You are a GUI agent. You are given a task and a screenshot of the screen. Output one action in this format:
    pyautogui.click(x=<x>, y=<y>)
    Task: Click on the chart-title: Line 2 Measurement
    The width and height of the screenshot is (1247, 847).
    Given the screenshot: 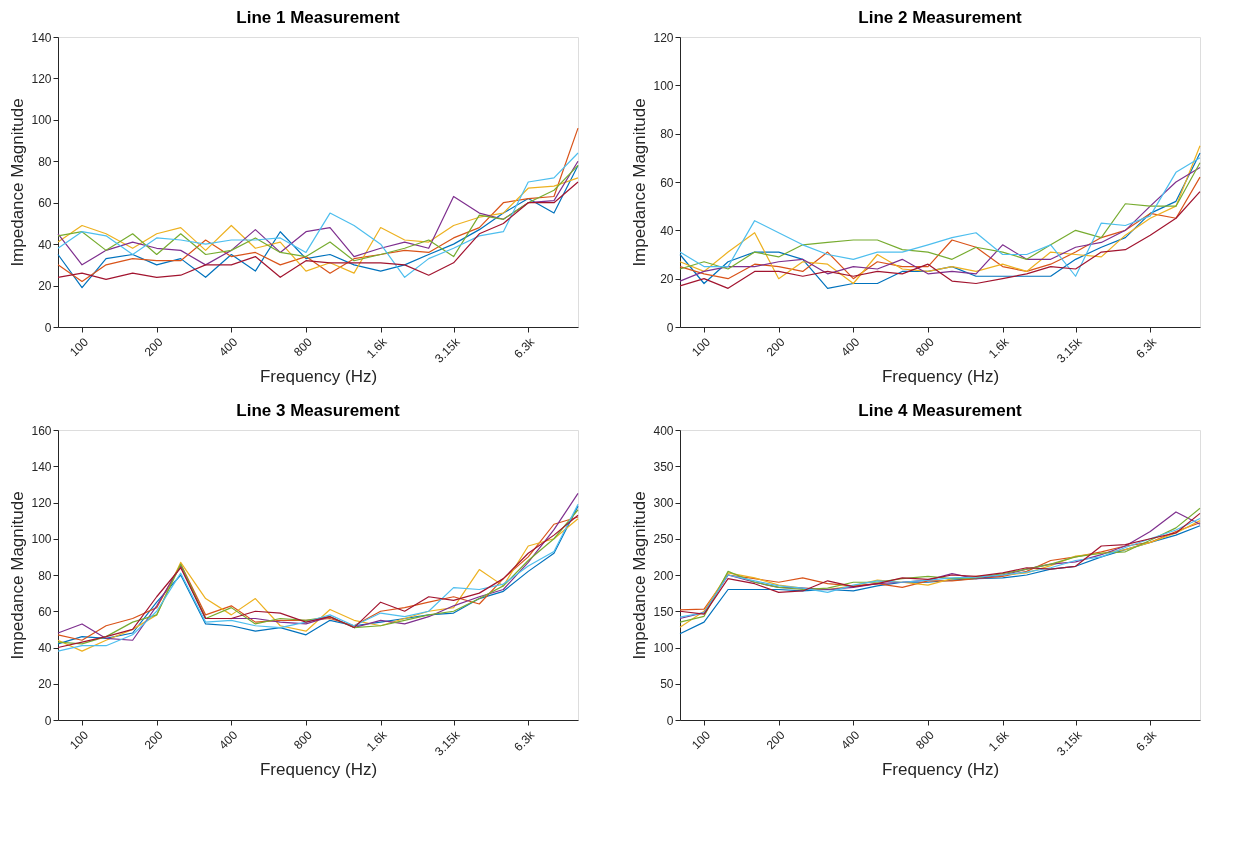 What is the action you would take?
    pyautogui.click(x=940, y=17)
    